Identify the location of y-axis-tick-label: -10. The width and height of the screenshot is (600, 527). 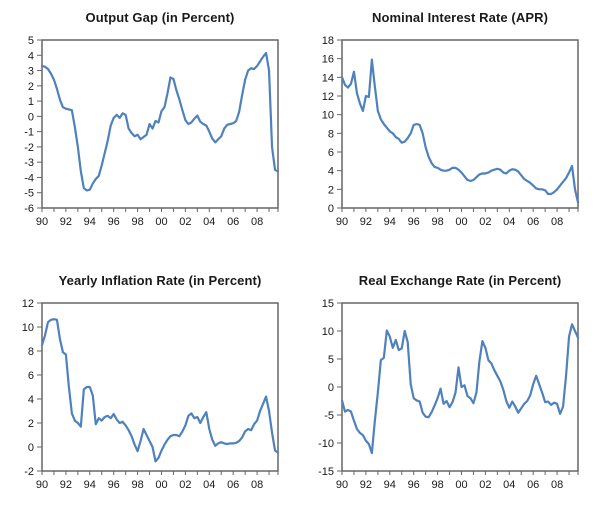
(326, 444).